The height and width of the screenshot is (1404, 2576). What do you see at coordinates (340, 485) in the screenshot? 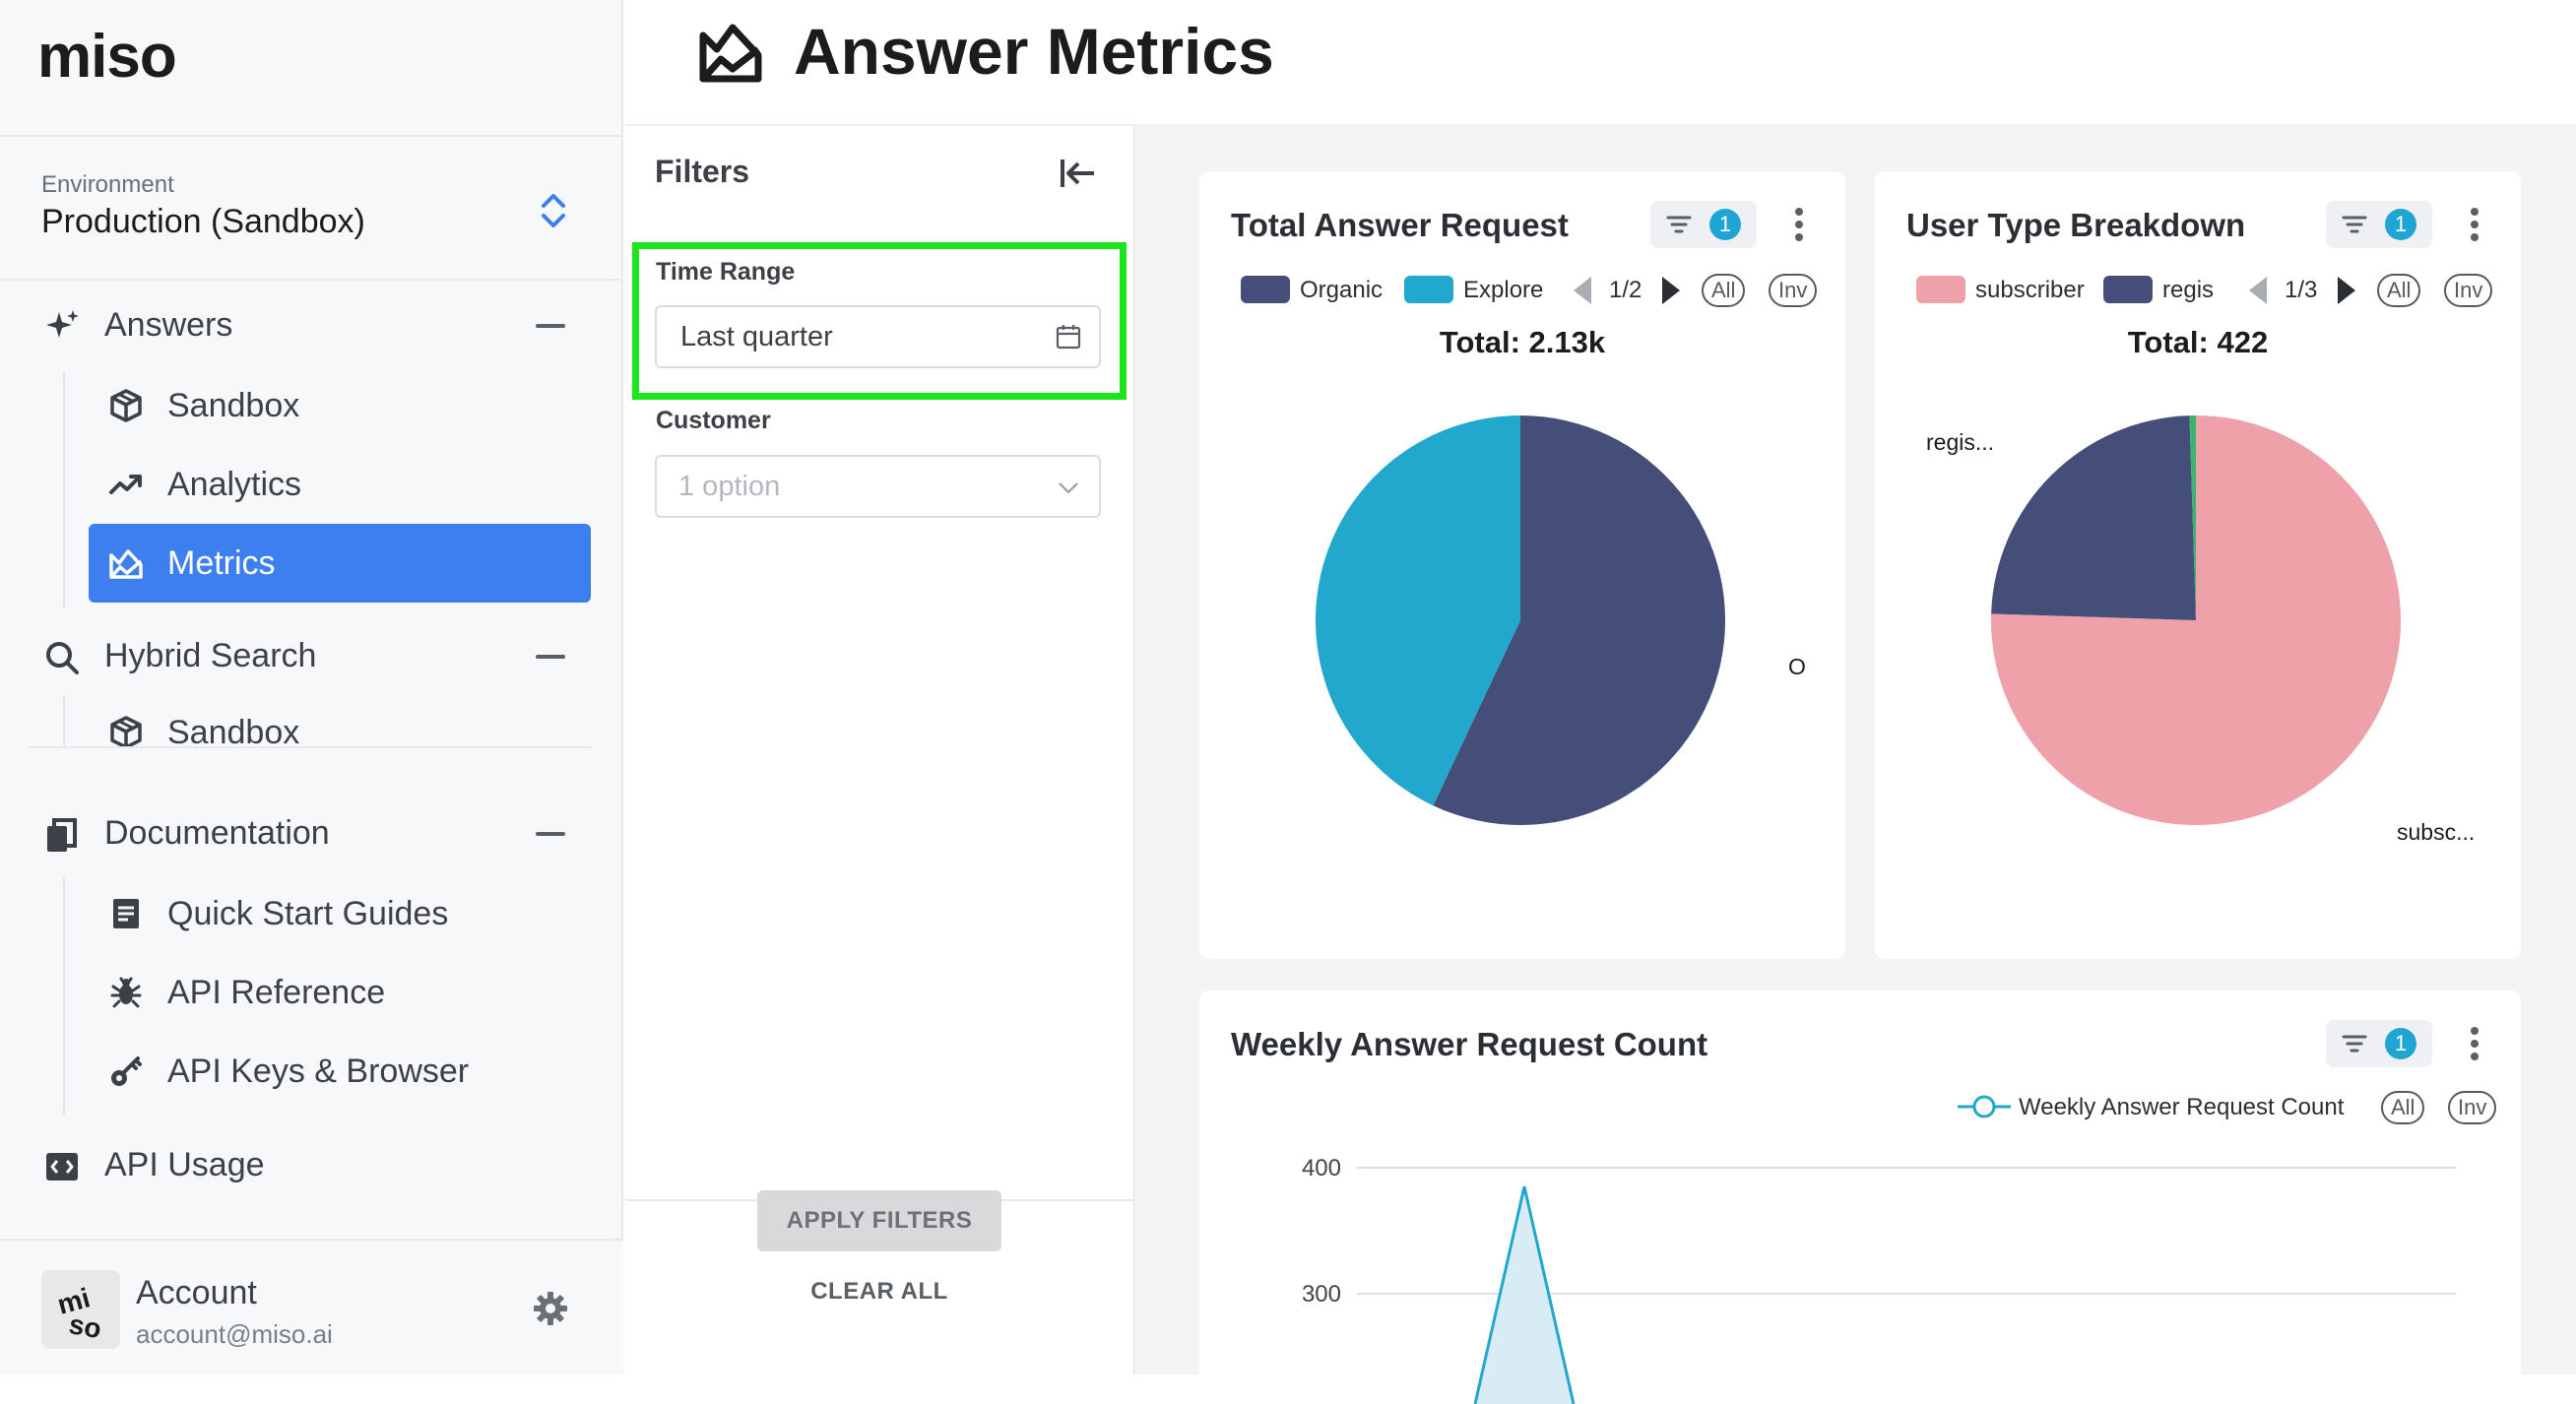
I see `sidebar-item-answers-analytics: Analytics` at bounding box center [340, 485].